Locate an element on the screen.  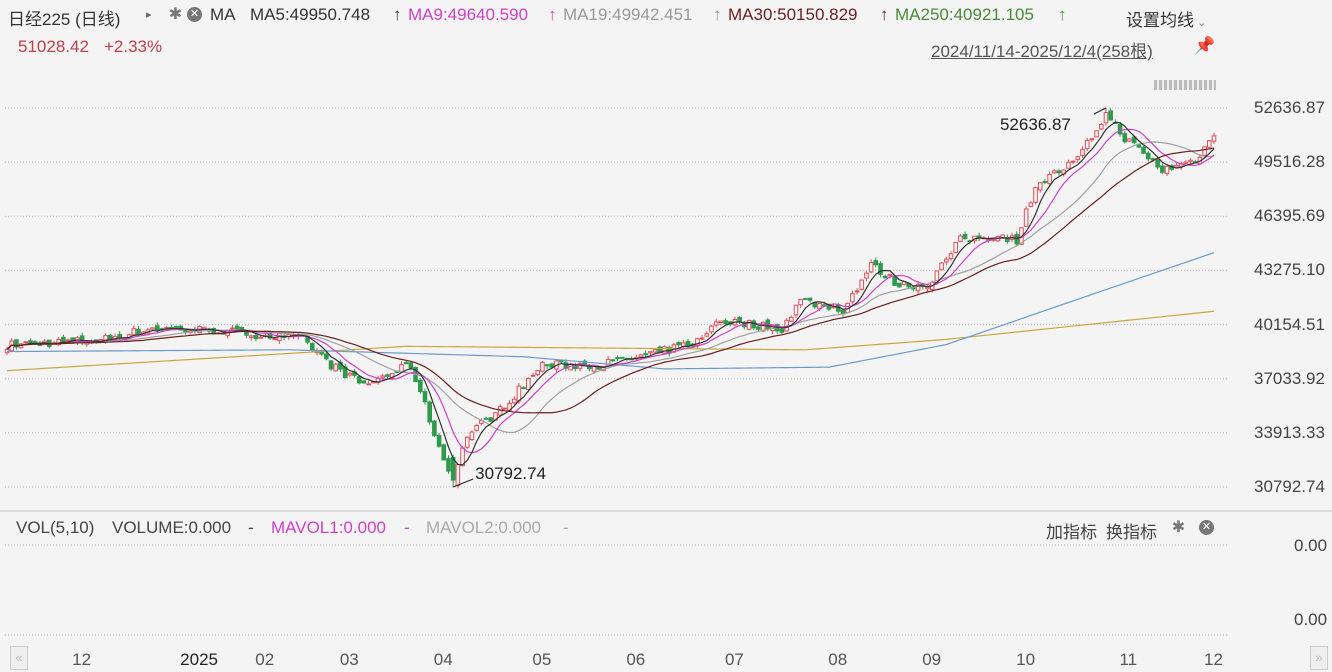
switch-indicator-button: 换指标 is located at coordinates (1131, 532).